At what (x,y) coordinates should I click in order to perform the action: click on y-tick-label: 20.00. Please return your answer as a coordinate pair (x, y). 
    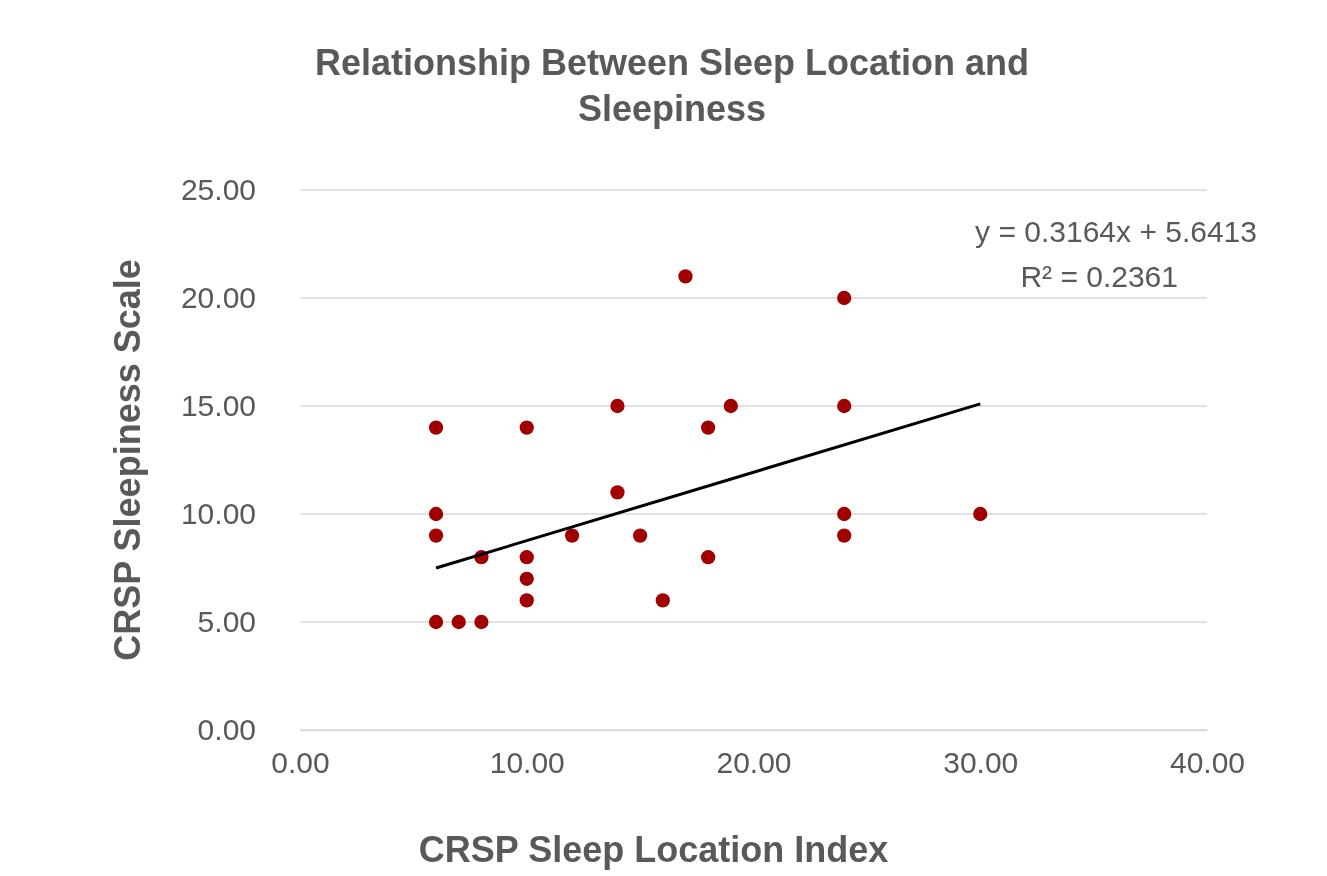
    Looking at the image, I should click on (218, 298).